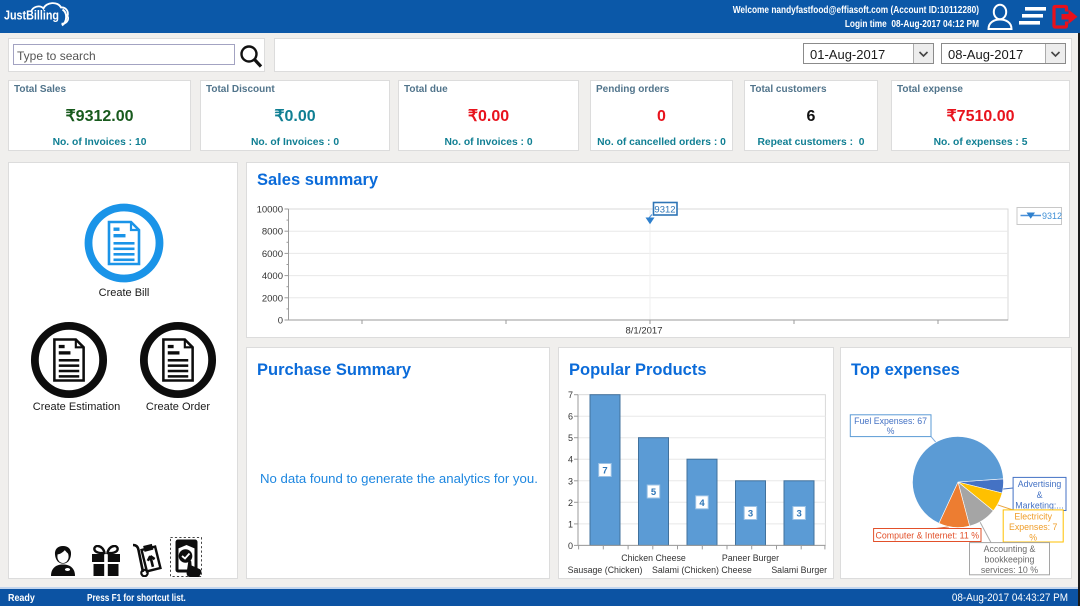  What do you see at coordinates (890, 421) in the screenshot?
I see `svg-text: Fuel Expenses: 67` at bounding box center [890, 421].